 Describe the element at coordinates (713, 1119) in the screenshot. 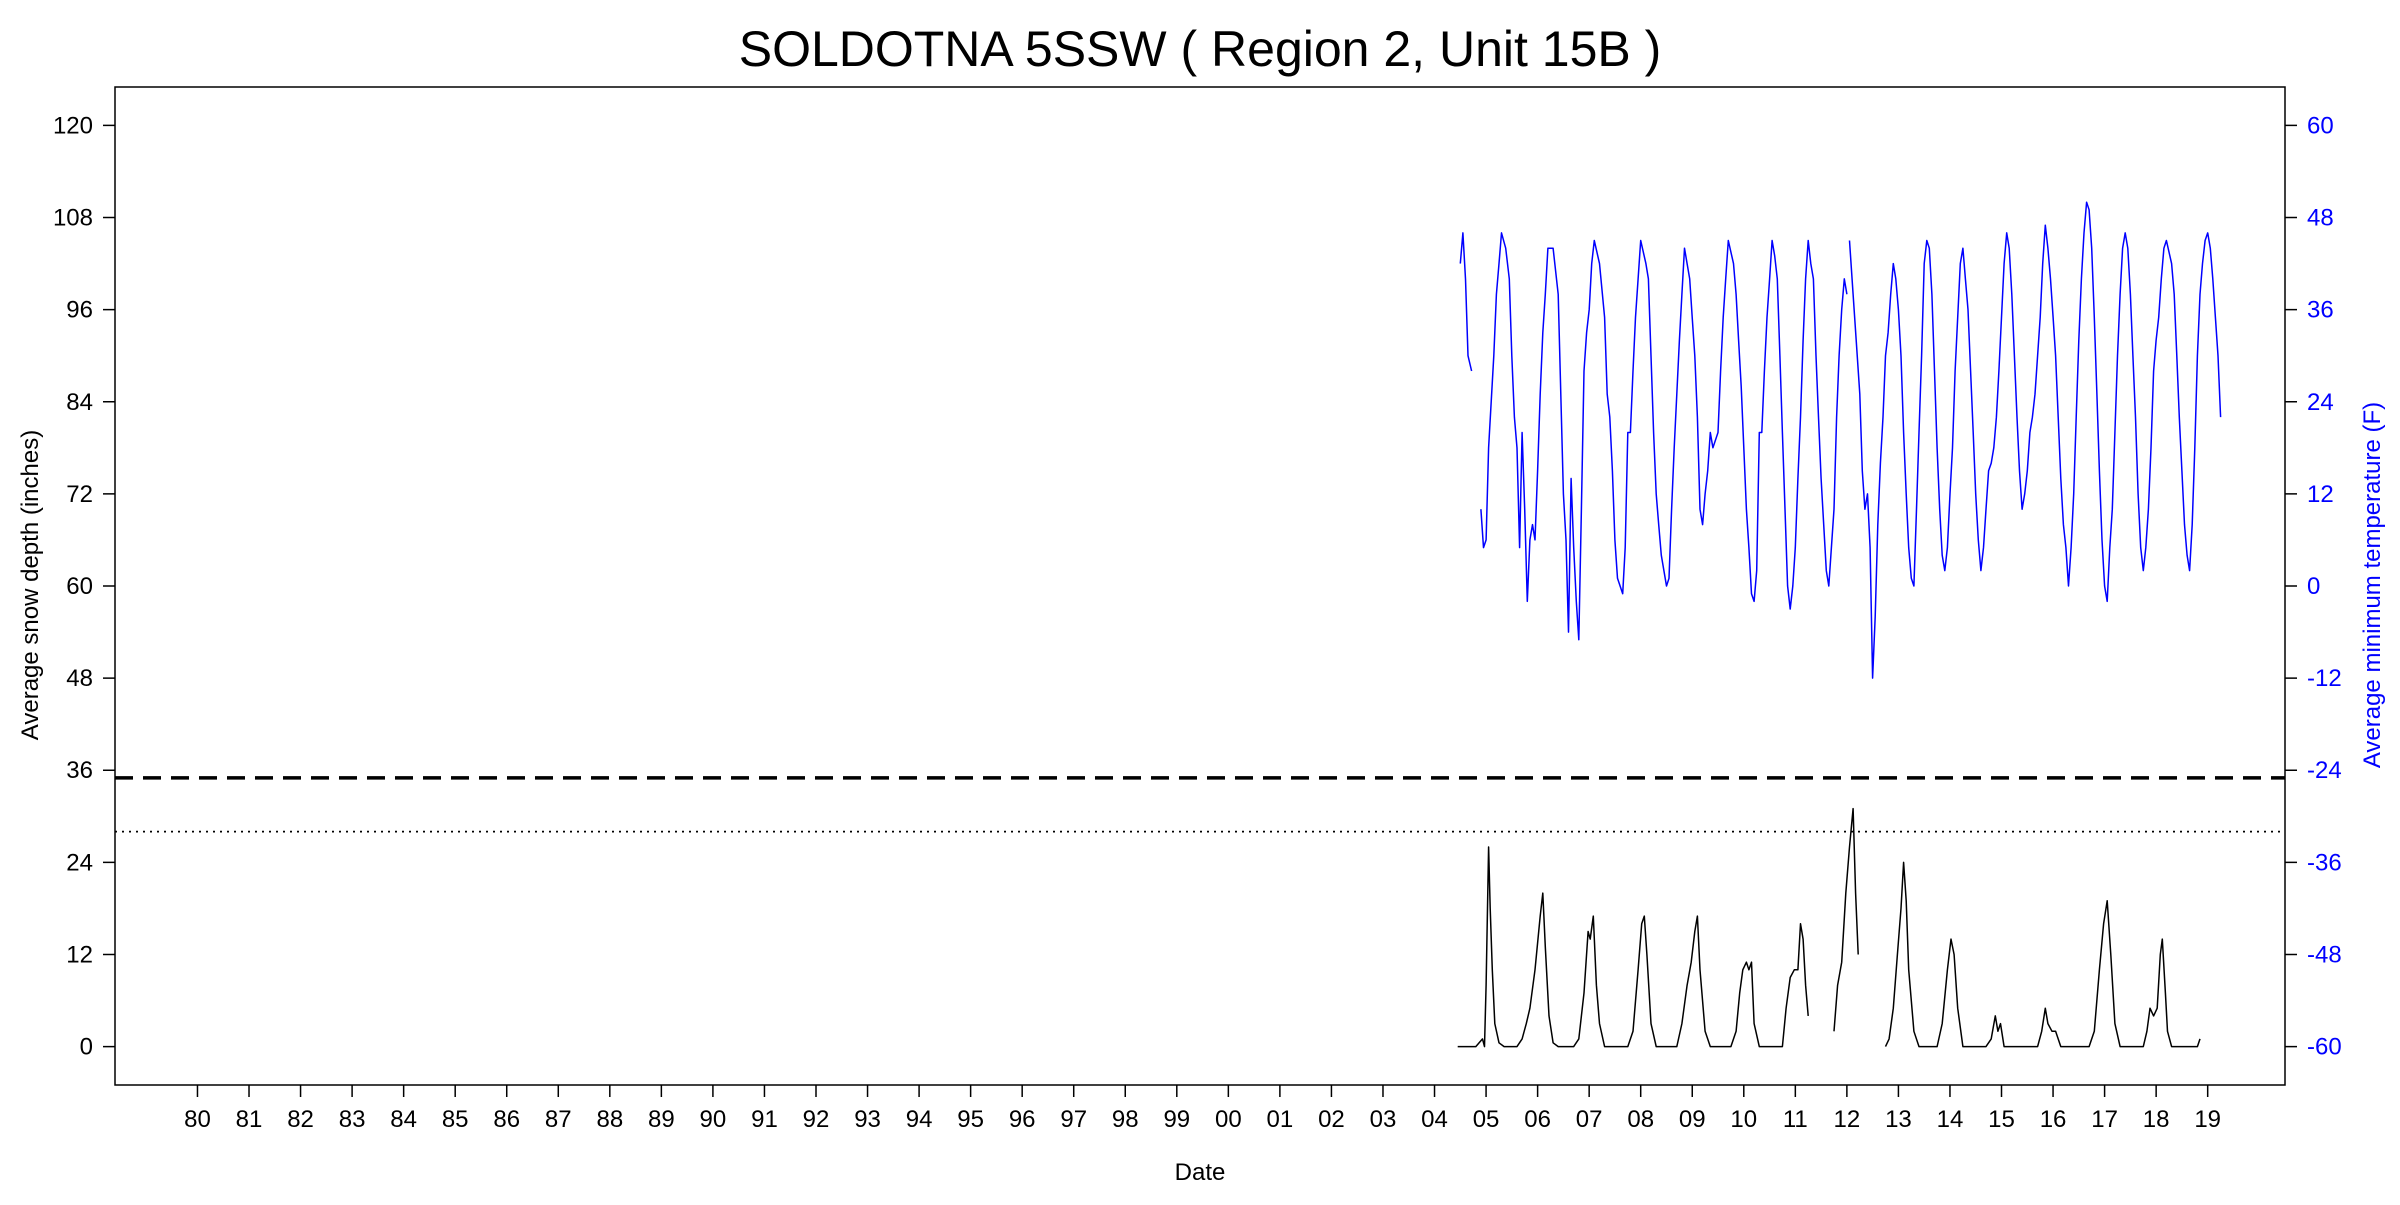

I see `x-tick-label: 90` at that location.